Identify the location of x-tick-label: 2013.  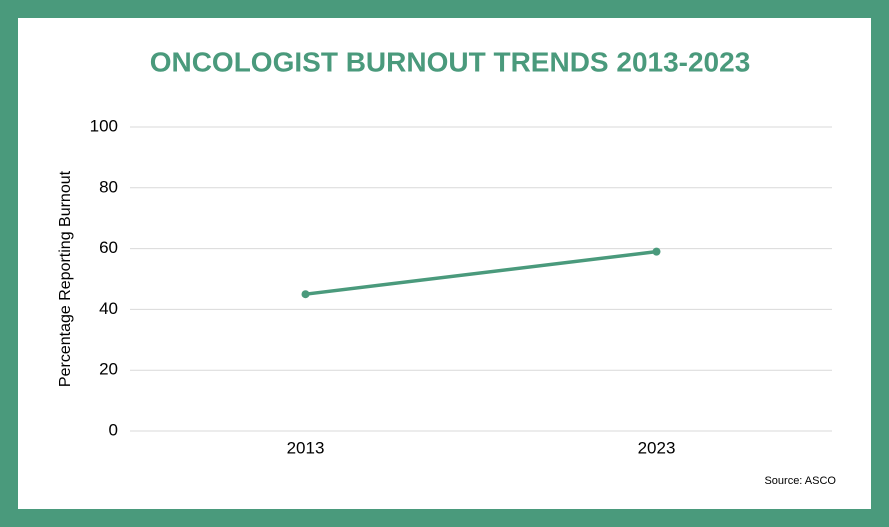
(306, 447).